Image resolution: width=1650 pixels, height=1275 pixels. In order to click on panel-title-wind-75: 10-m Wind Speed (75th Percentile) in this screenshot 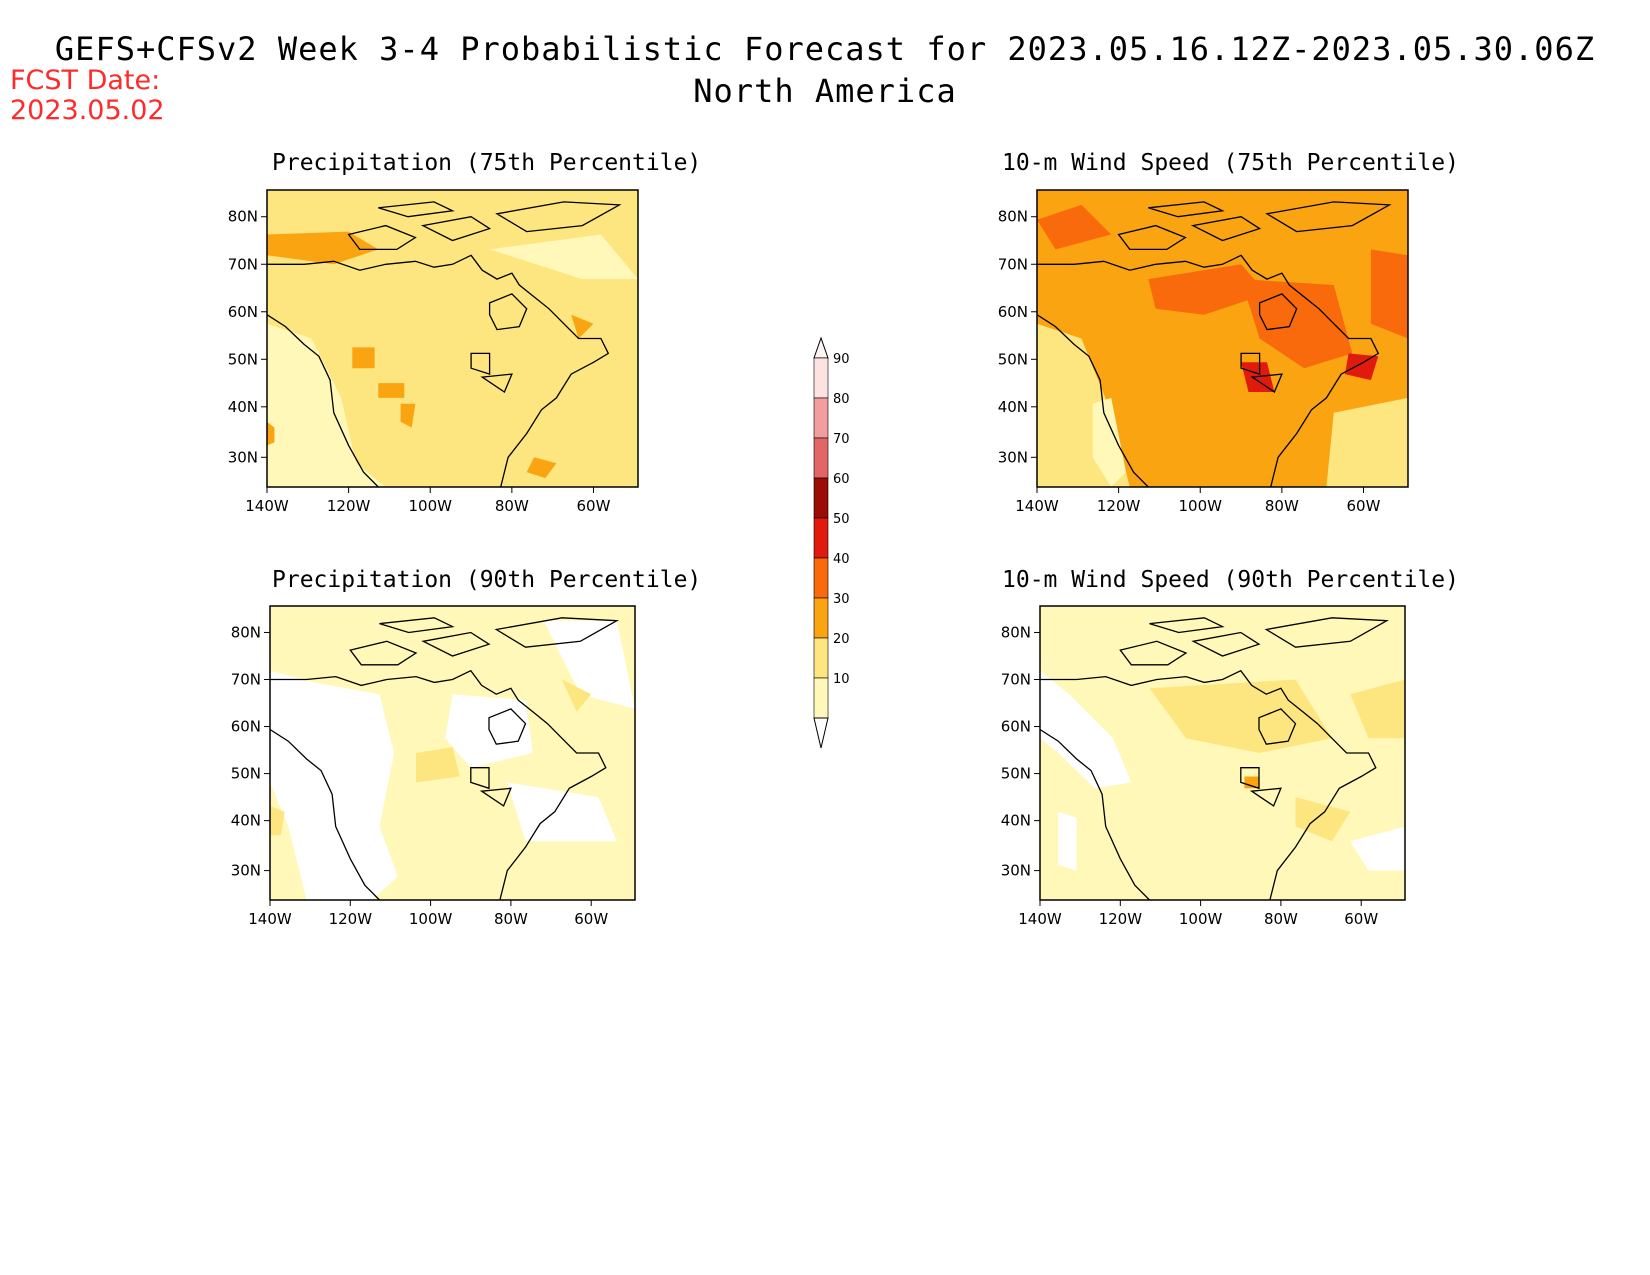, I will do `click(1230, 163)`.